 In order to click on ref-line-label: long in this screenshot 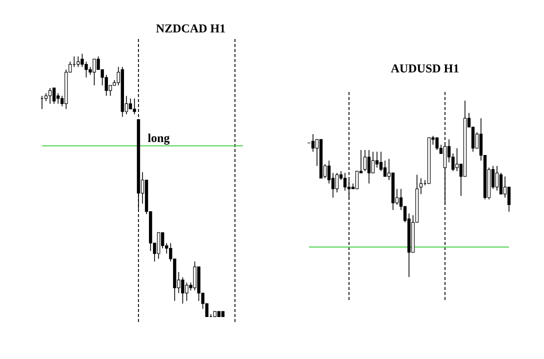, I will do `click(159, 139)`.